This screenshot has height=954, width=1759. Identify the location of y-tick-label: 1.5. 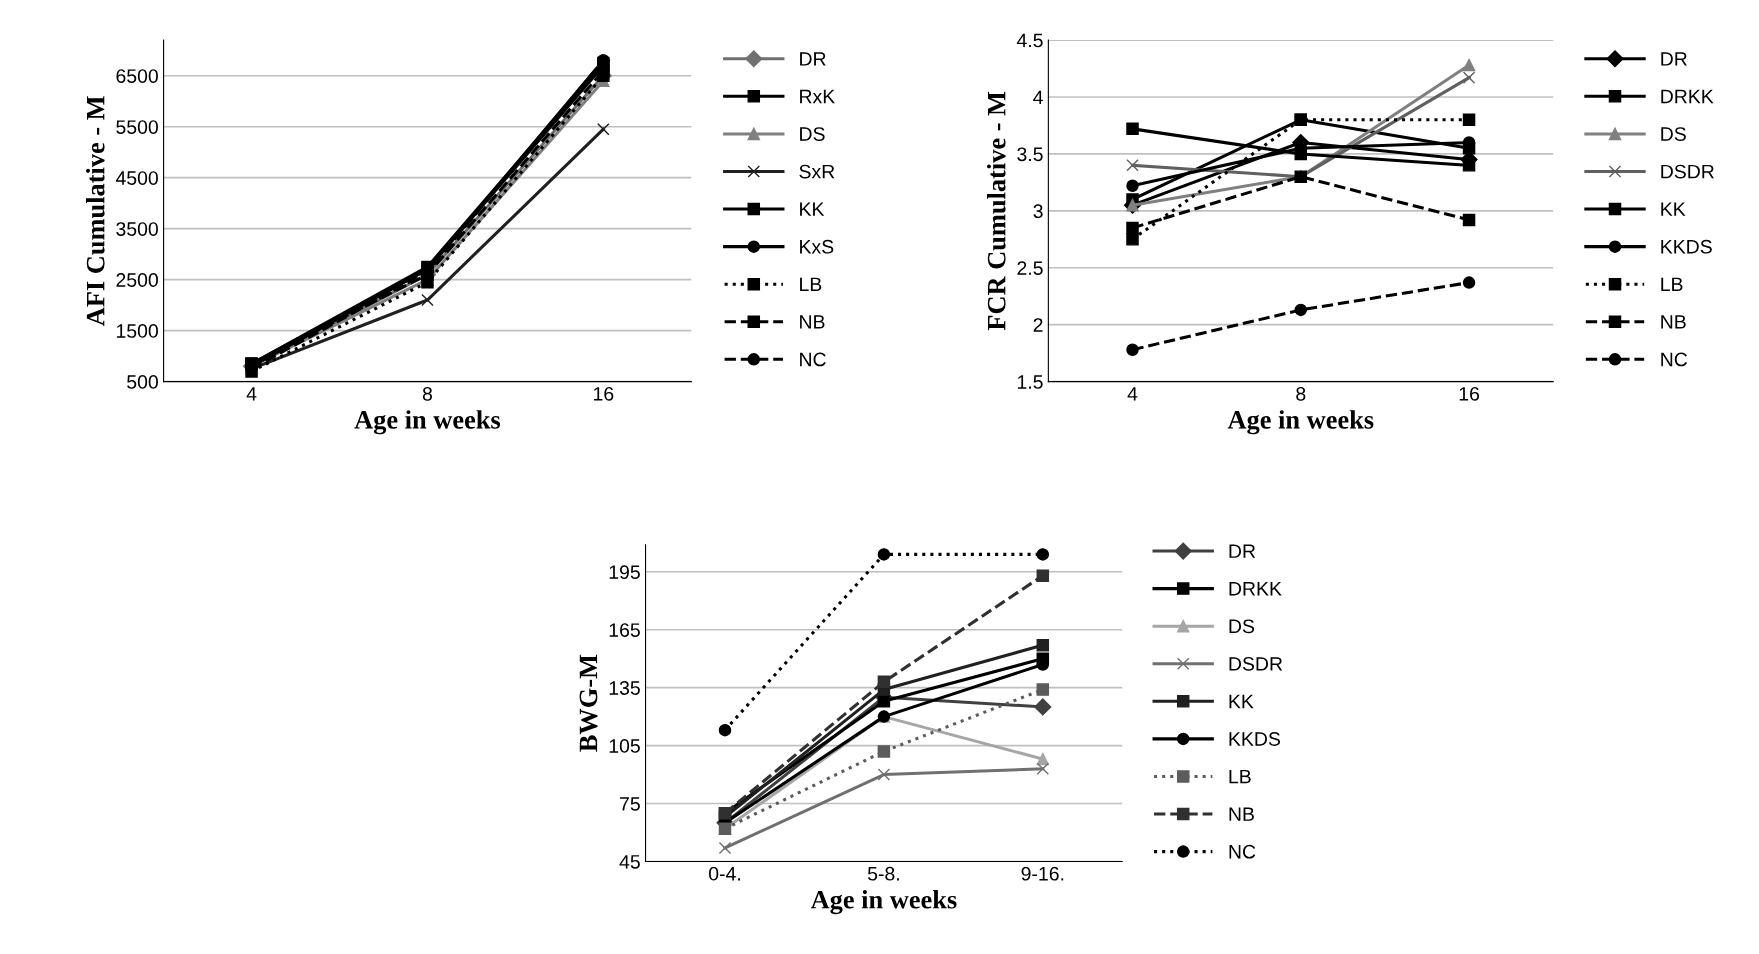
(1030, 382).